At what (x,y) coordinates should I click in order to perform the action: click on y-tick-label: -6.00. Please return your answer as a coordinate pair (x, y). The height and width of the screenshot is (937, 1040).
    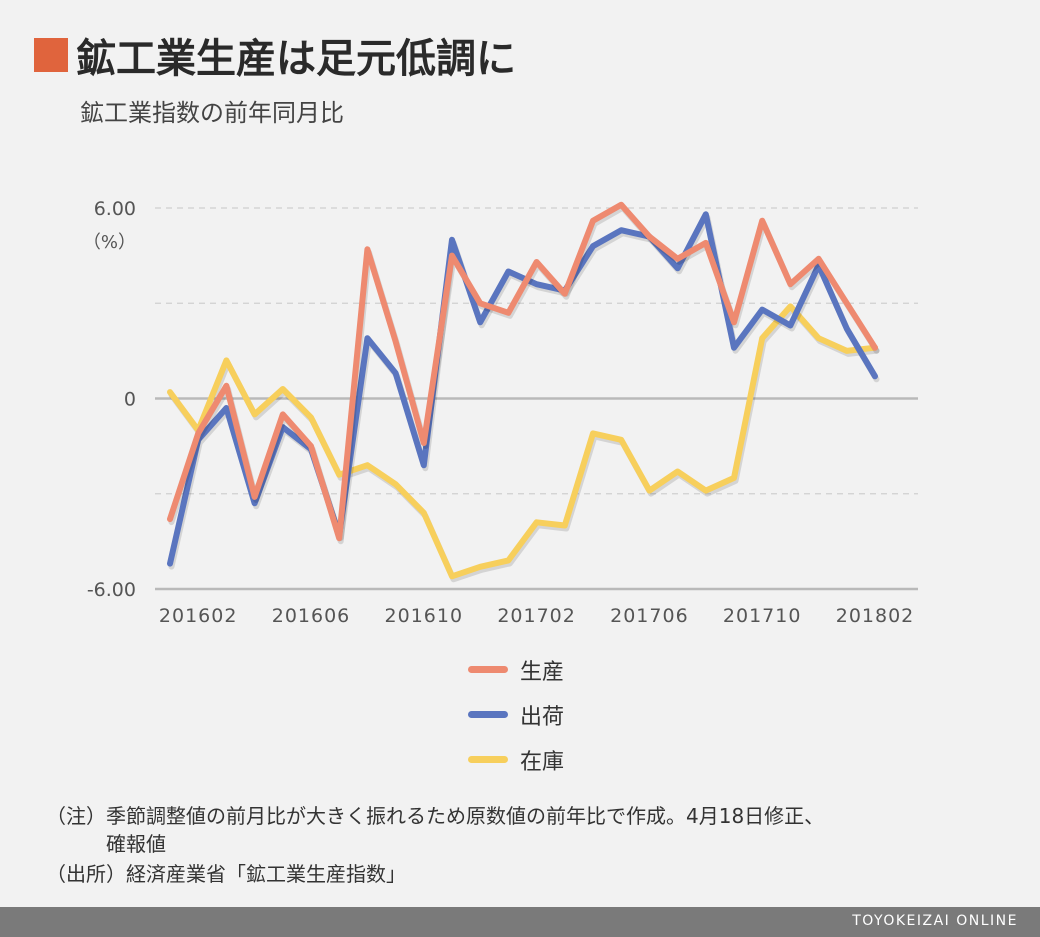
    Looking at the image, I should click on (111, 590).